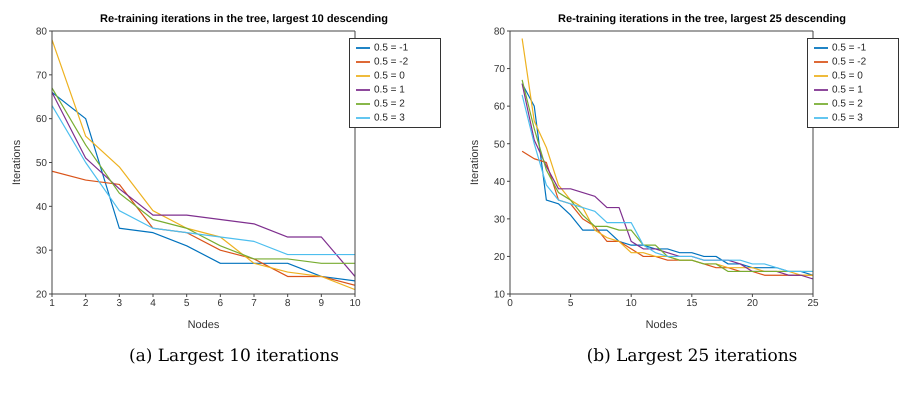 This screenshot has width=923, height=401. What do you see at coordinates (234, 356) in the screenshot?
I see `text: (a) Largest 10 iterations` at bounding box center [234, 356].